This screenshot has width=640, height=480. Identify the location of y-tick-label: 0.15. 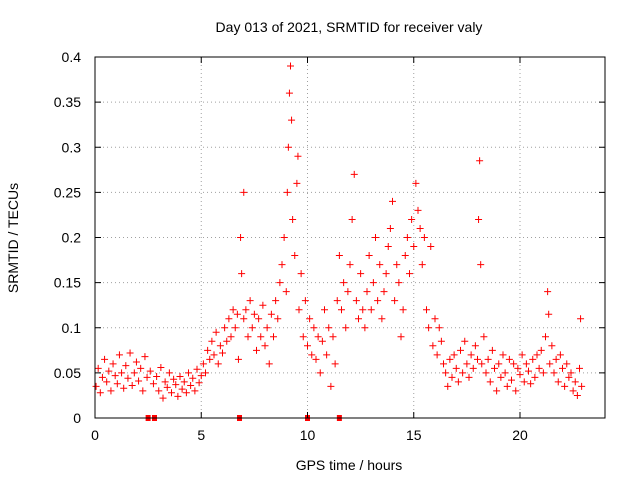
(67, 283).